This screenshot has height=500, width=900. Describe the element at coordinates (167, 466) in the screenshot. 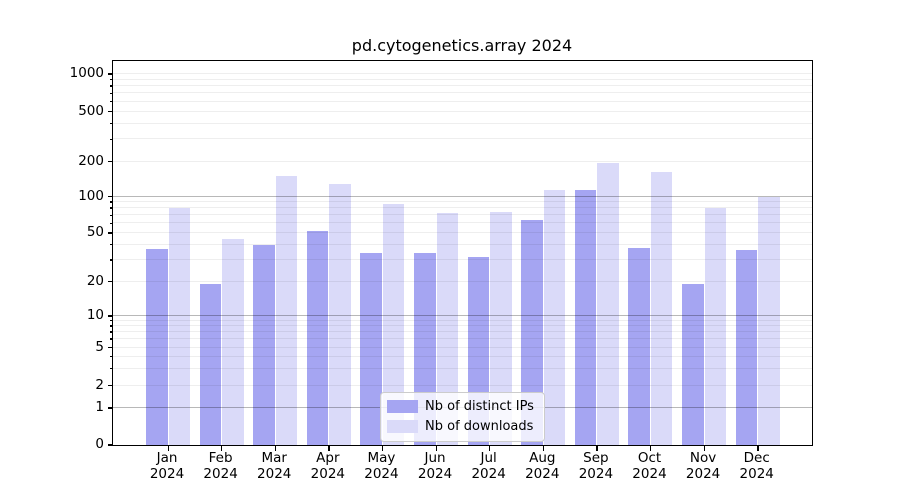

I see `x-tick-label-jan-2024: Jan 2024` at that location.